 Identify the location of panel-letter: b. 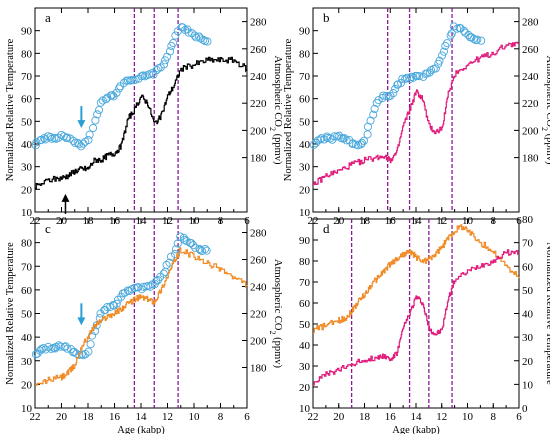
(326, 17).